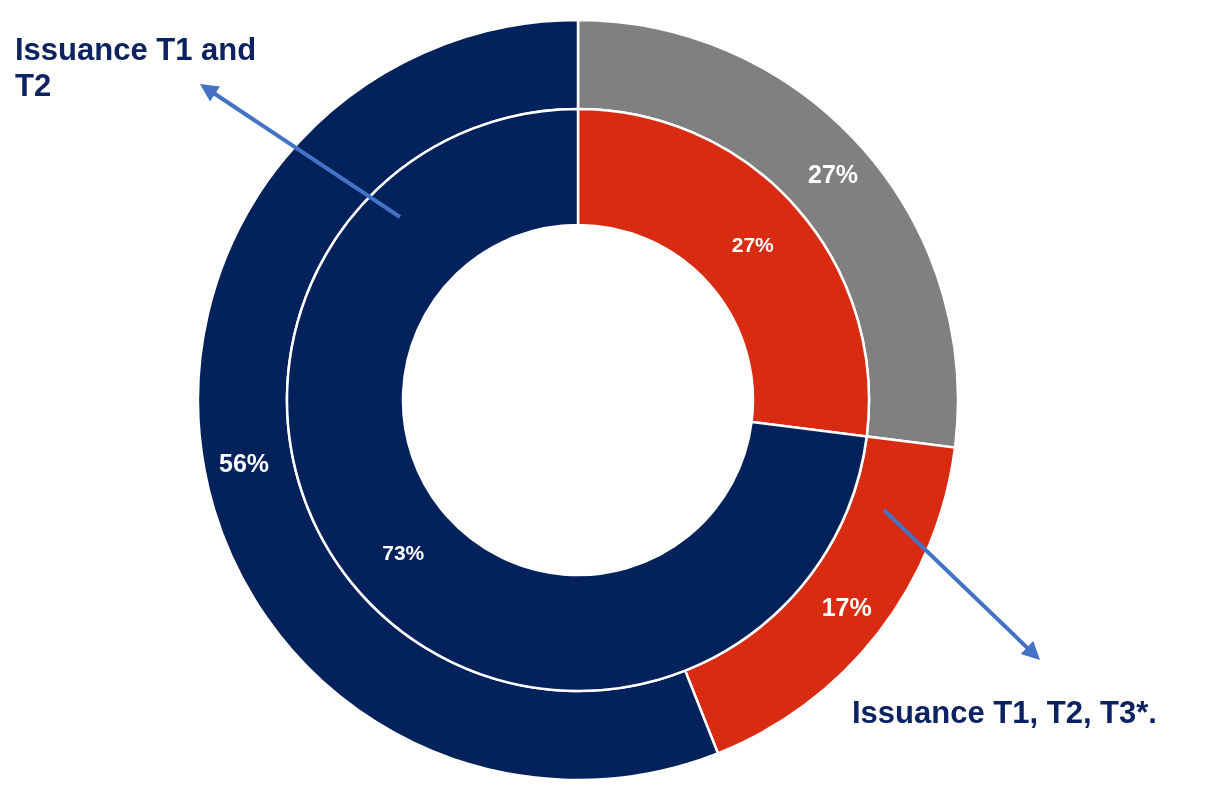 The height and width of the screenshot is (785, 1225). Describe the element at coordinates (846, 607) in the screenshot. I see `data-label: 17%` at that location.